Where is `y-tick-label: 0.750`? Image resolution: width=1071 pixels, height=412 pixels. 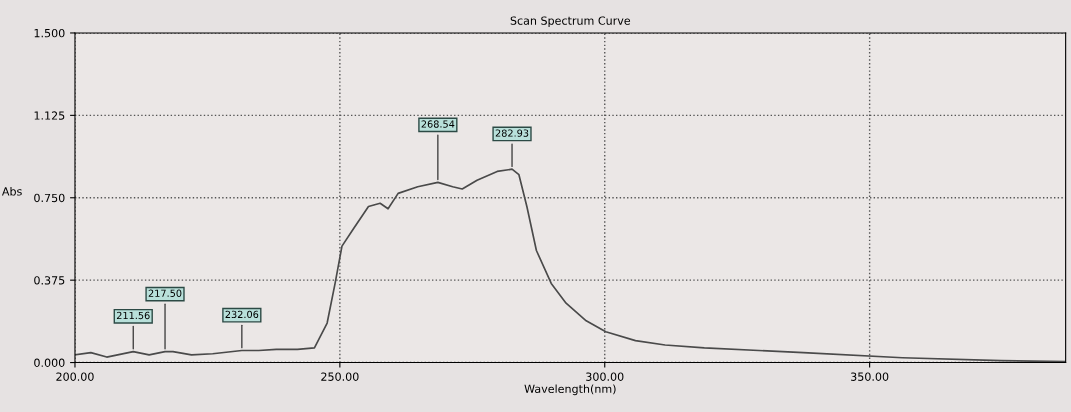
y-tick-label: 0.750 is located at coordinates (49, 198).